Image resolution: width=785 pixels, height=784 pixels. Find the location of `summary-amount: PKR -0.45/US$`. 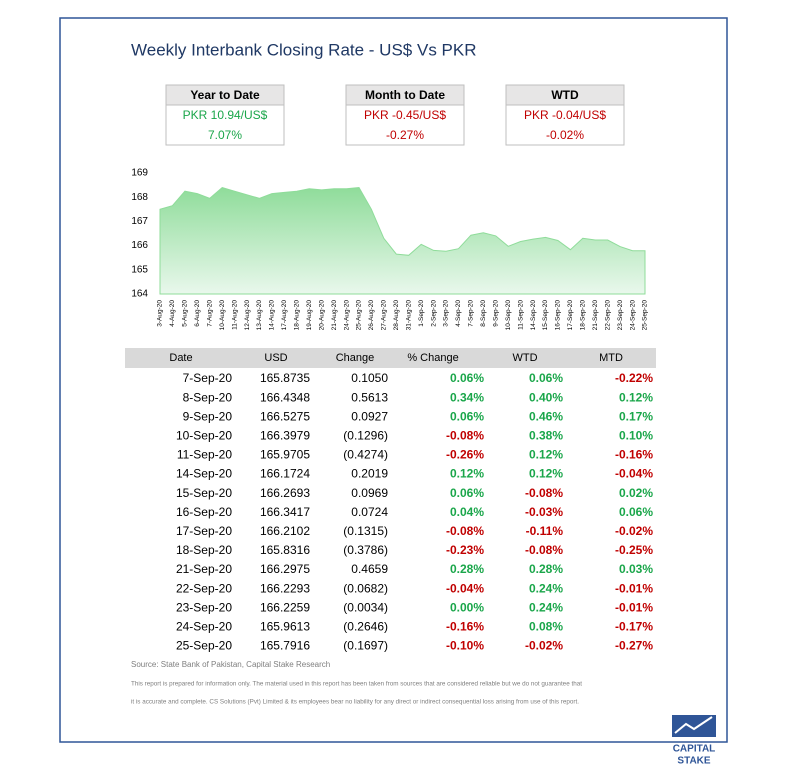

summary-amount: PKR -0.45/US$ is located at coordinates (405, 115).